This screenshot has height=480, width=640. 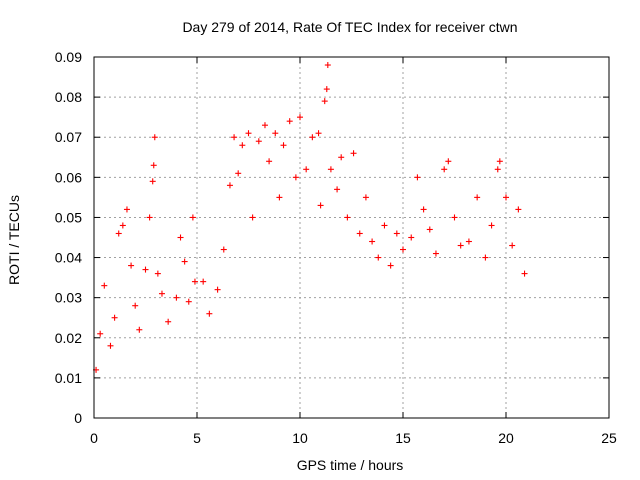 What do you see at coordinates (350, 465) in the screenshot?
I see `x-axis-label: GPS time / hours` at bounding box center [350, 465].